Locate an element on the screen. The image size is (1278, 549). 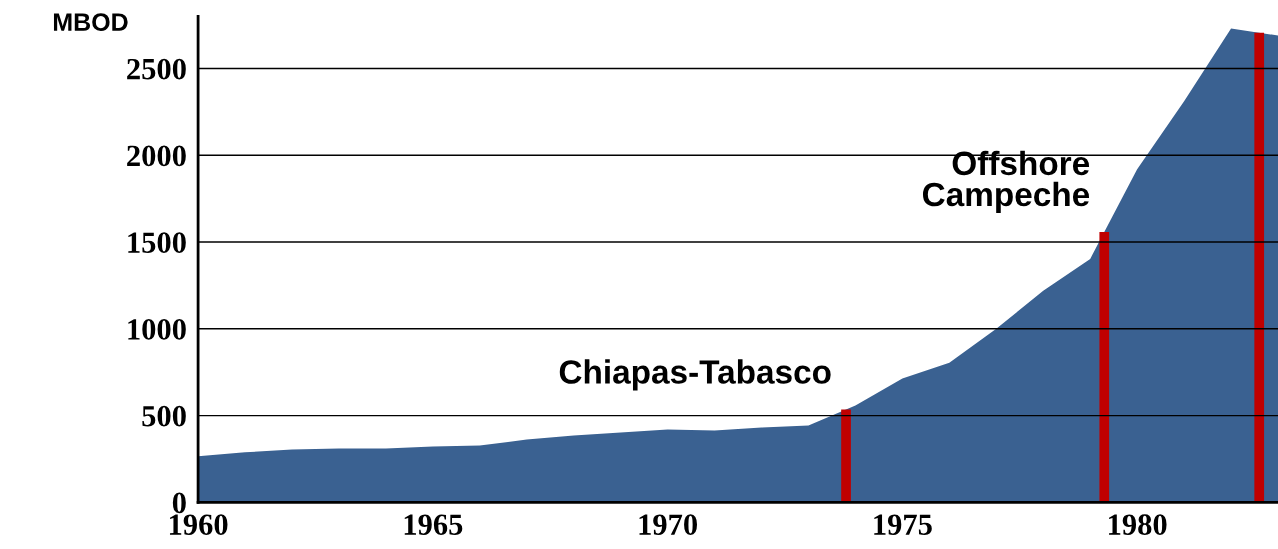
x-tick-label: 1975 is located at coordinates (903, 524).